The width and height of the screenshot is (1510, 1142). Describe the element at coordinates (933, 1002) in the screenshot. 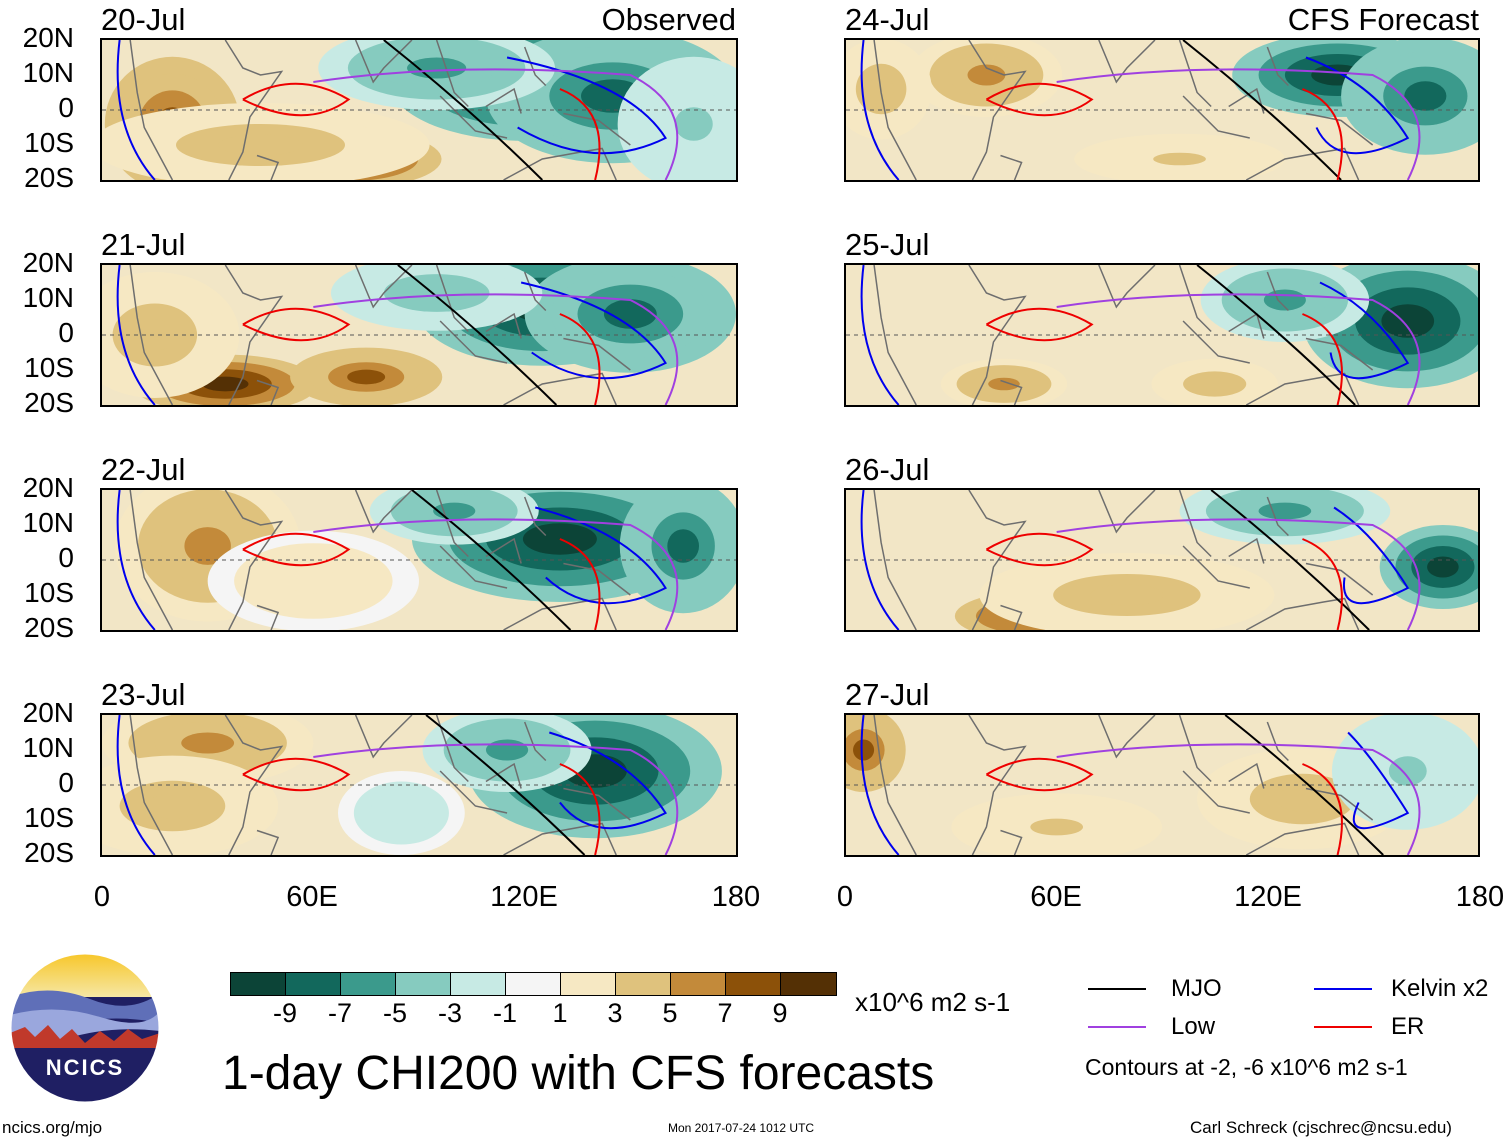

I see `units-label: x10^6 m2 s-1` at that location.